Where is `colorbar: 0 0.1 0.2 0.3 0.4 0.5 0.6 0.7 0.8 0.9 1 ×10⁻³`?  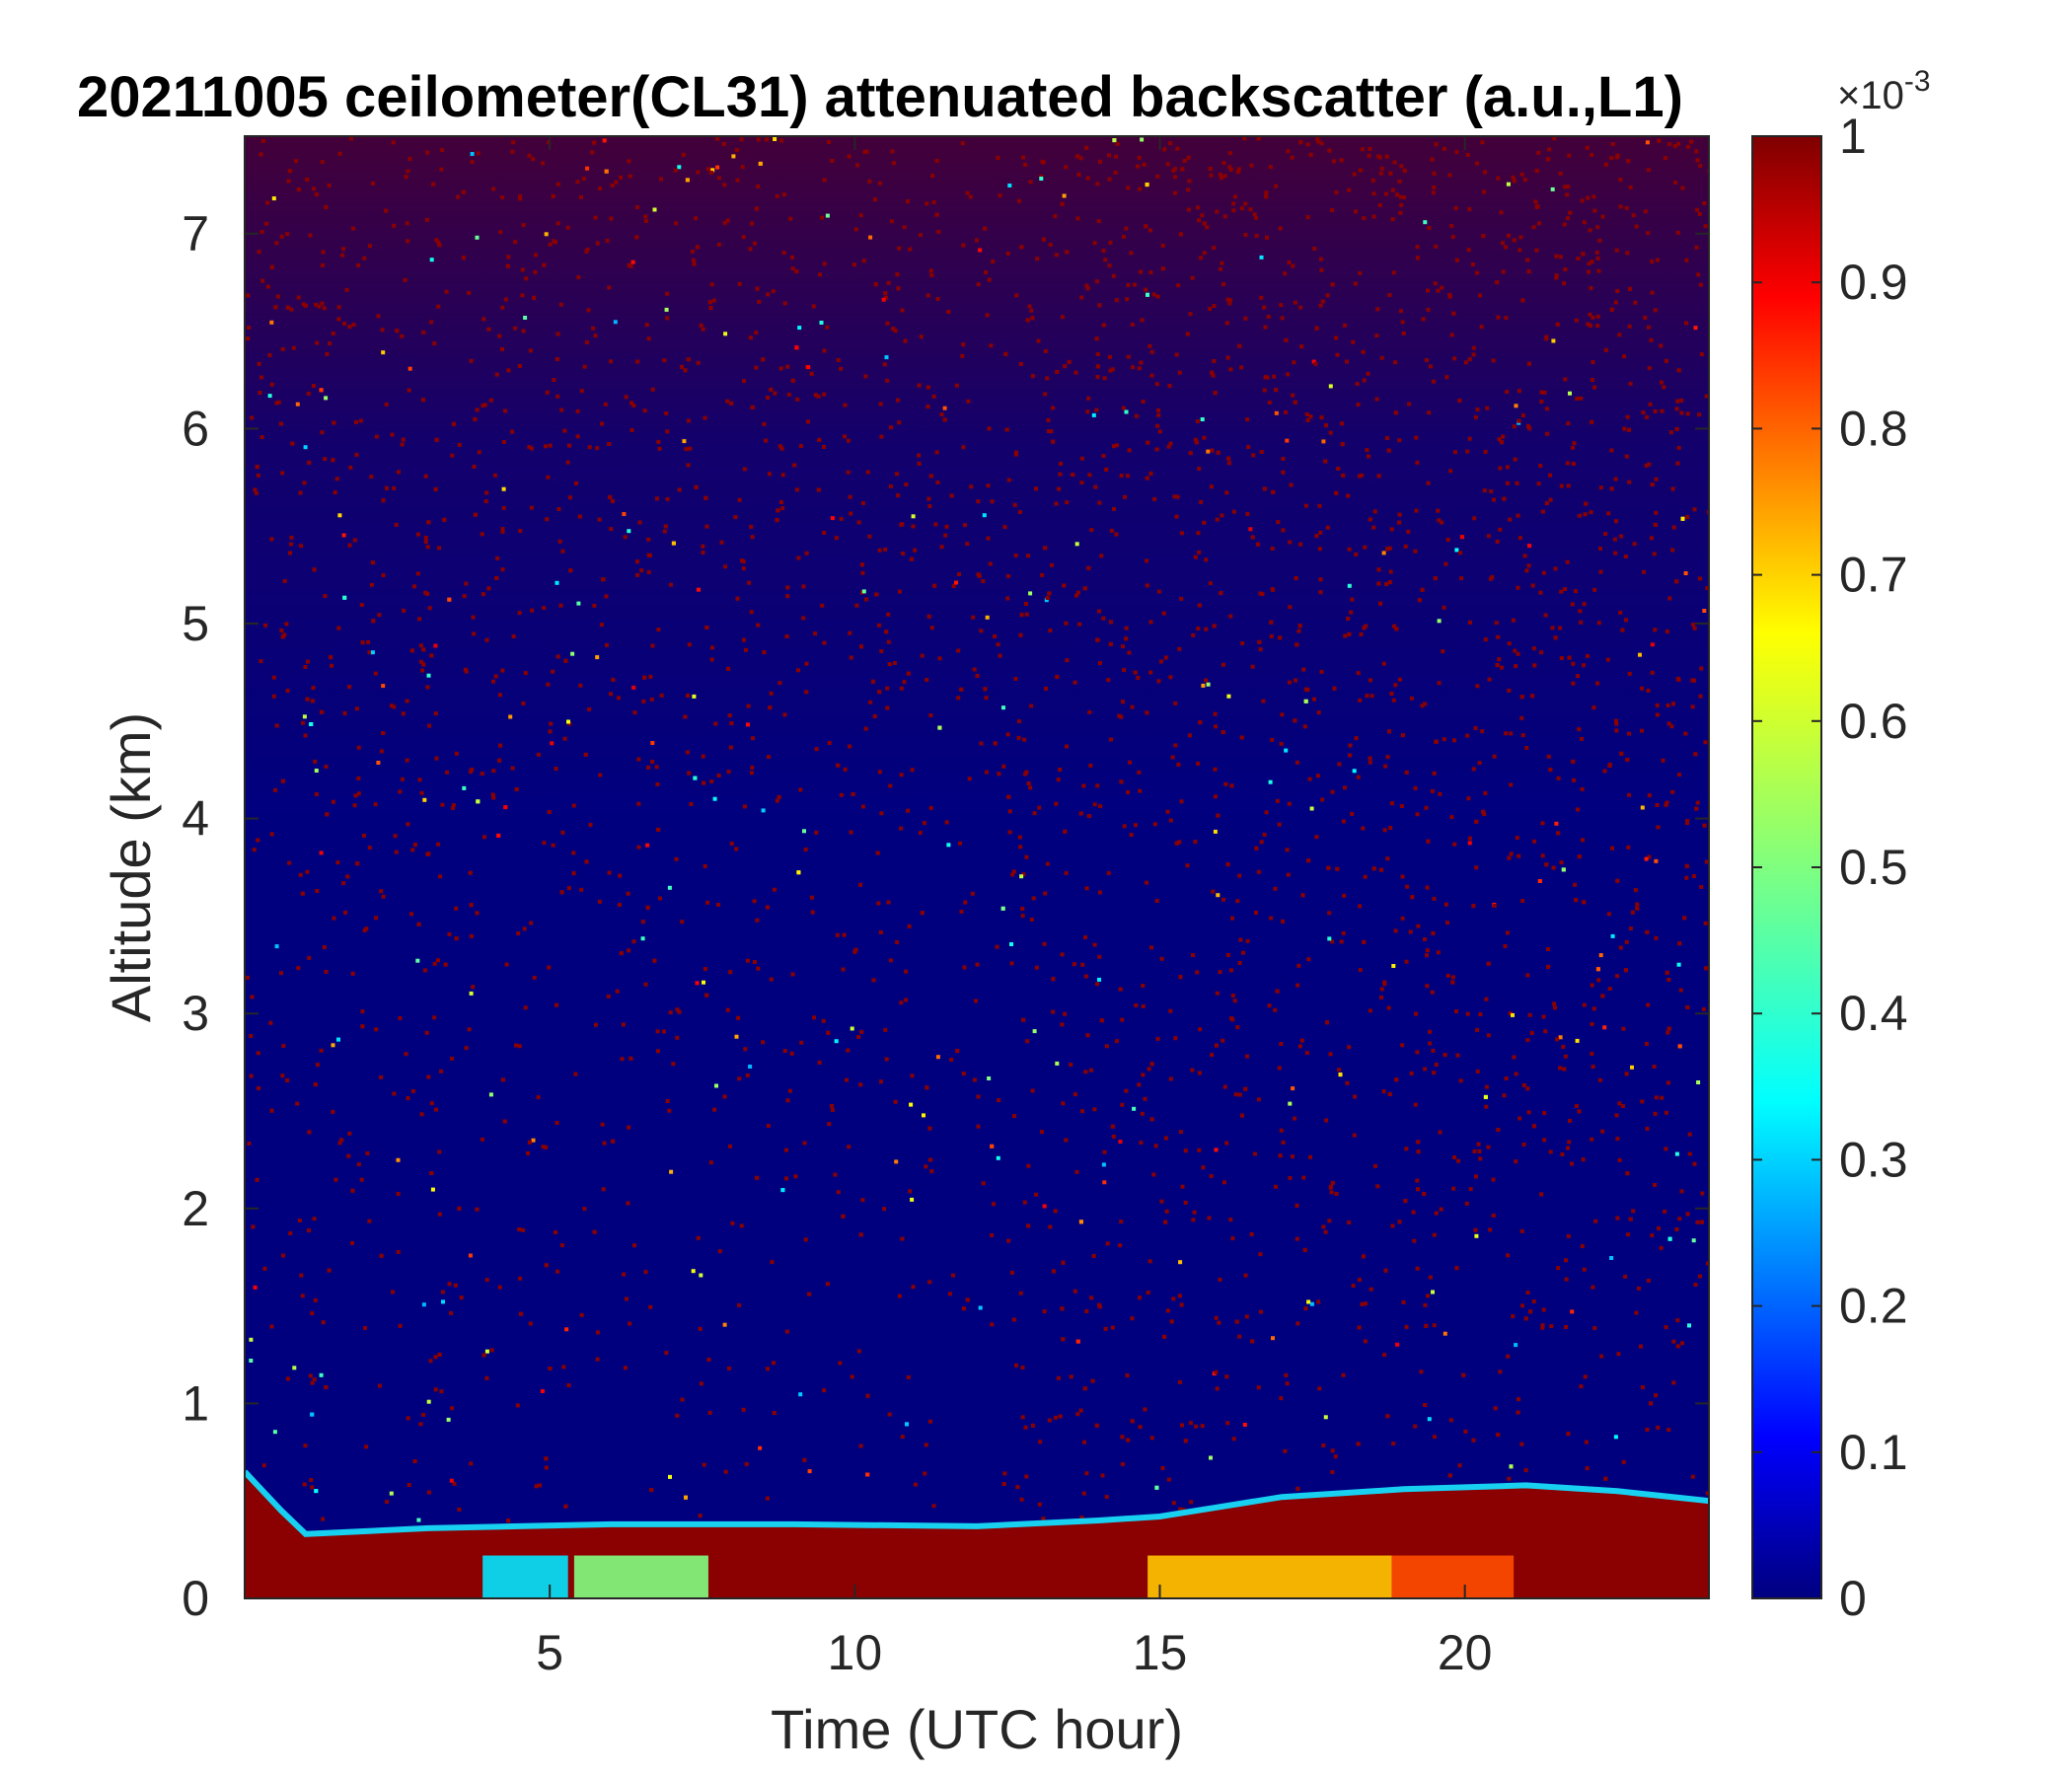
colorbar: 0 0.1 0.2 0.3 0.4 0.5 0.6 0.7 0.8 0.9 1 ×10⁻³ is located at coordinates (1841, 846).